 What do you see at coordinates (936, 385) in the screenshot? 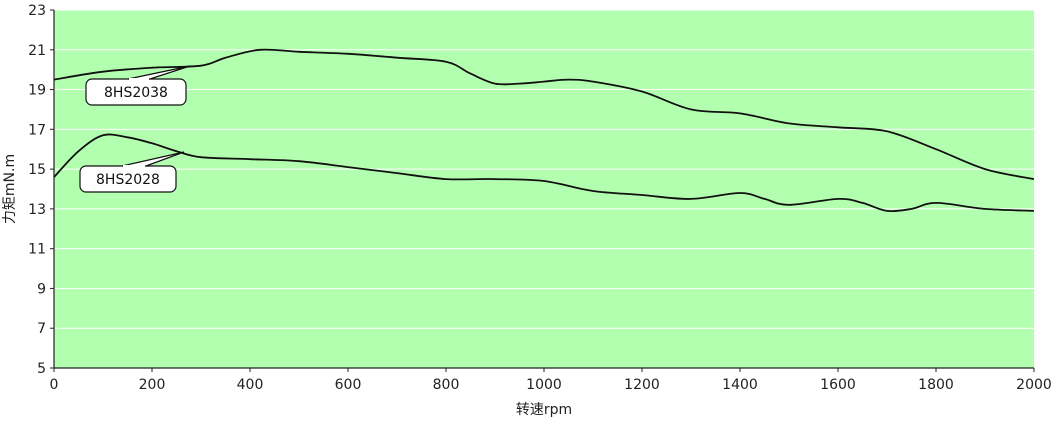
I see `x-tick-label: 1800` at bounding box center [936, 385].